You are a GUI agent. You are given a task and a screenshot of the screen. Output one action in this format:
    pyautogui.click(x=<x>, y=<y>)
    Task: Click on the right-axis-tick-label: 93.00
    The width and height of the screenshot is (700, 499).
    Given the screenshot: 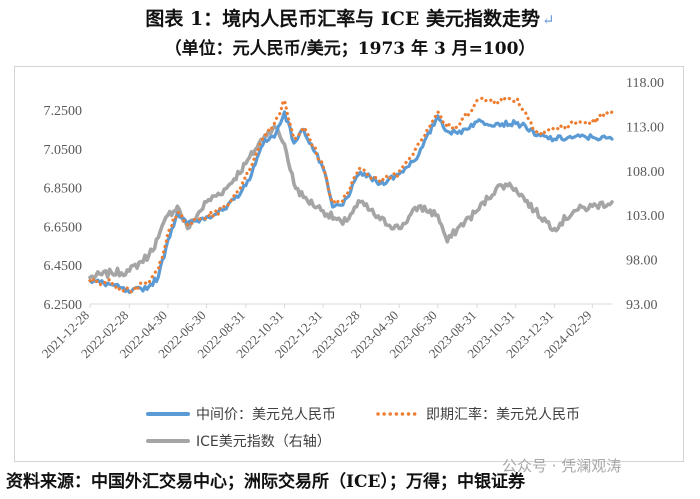 What is the action you would take?
    pyautogui.click(x=642, y=305)
    